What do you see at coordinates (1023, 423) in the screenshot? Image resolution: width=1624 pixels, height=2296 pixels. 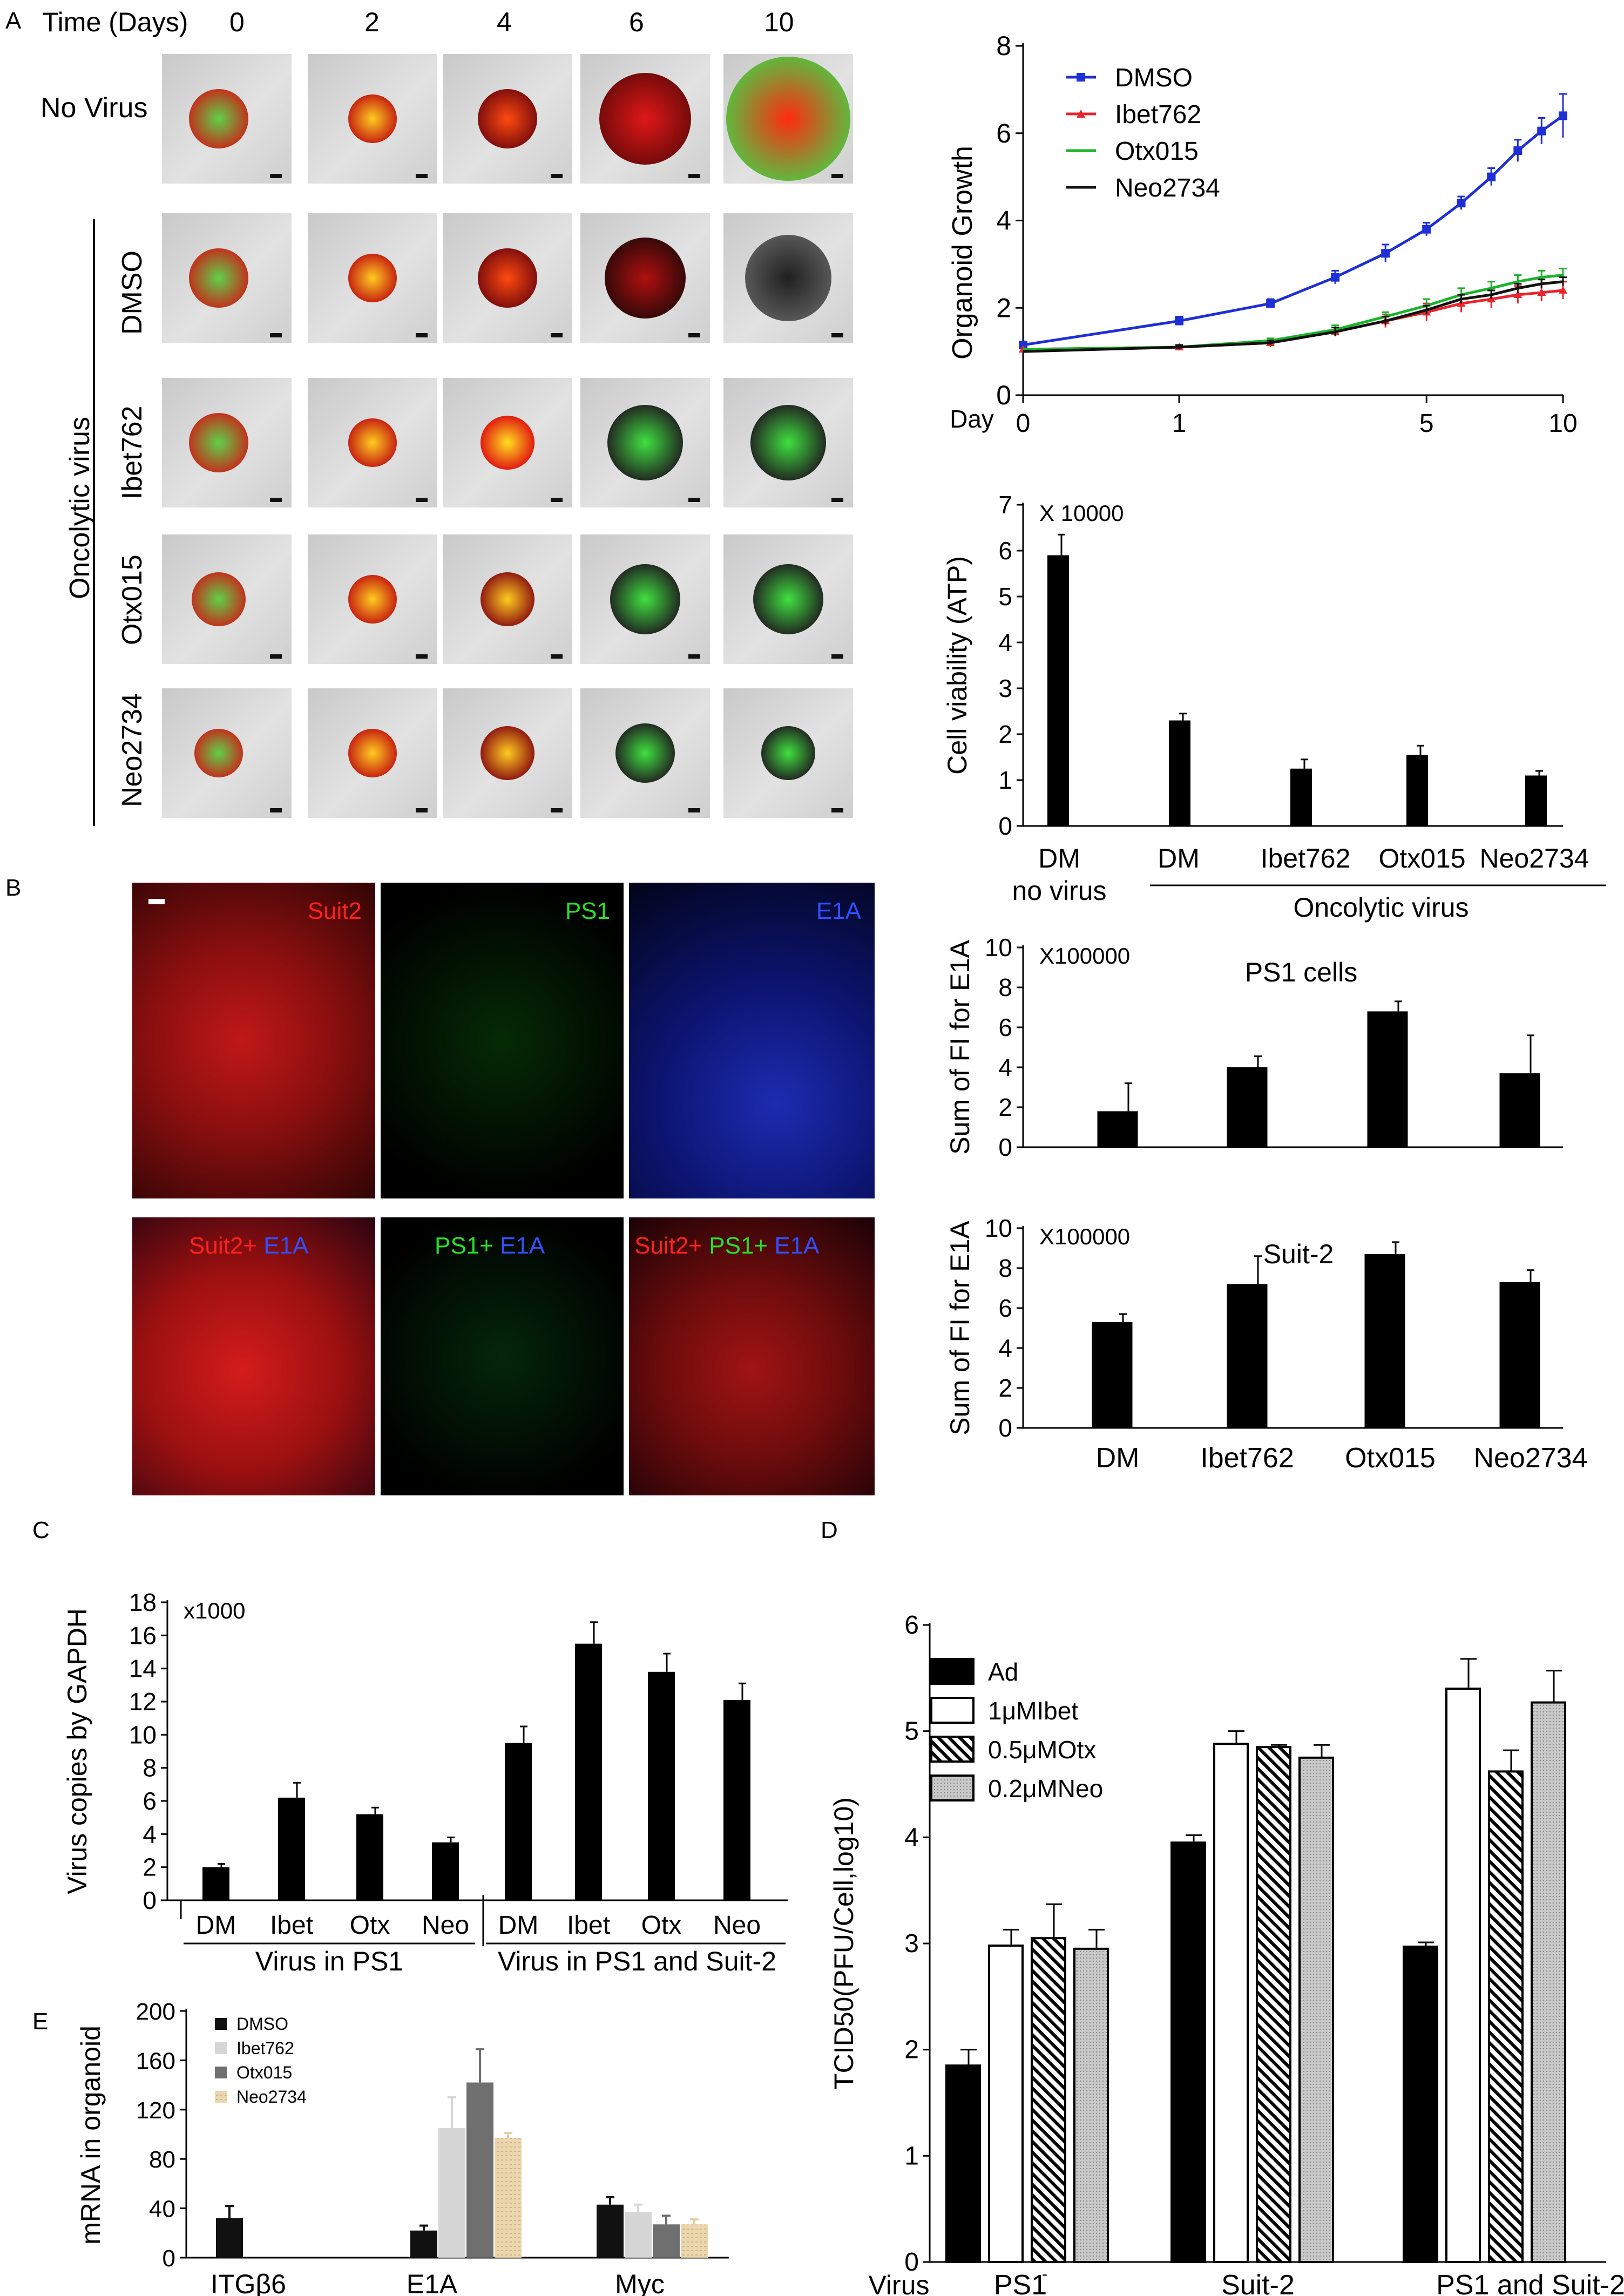 I see `x-tick-label: 0` at bounding box center [1023, 423].